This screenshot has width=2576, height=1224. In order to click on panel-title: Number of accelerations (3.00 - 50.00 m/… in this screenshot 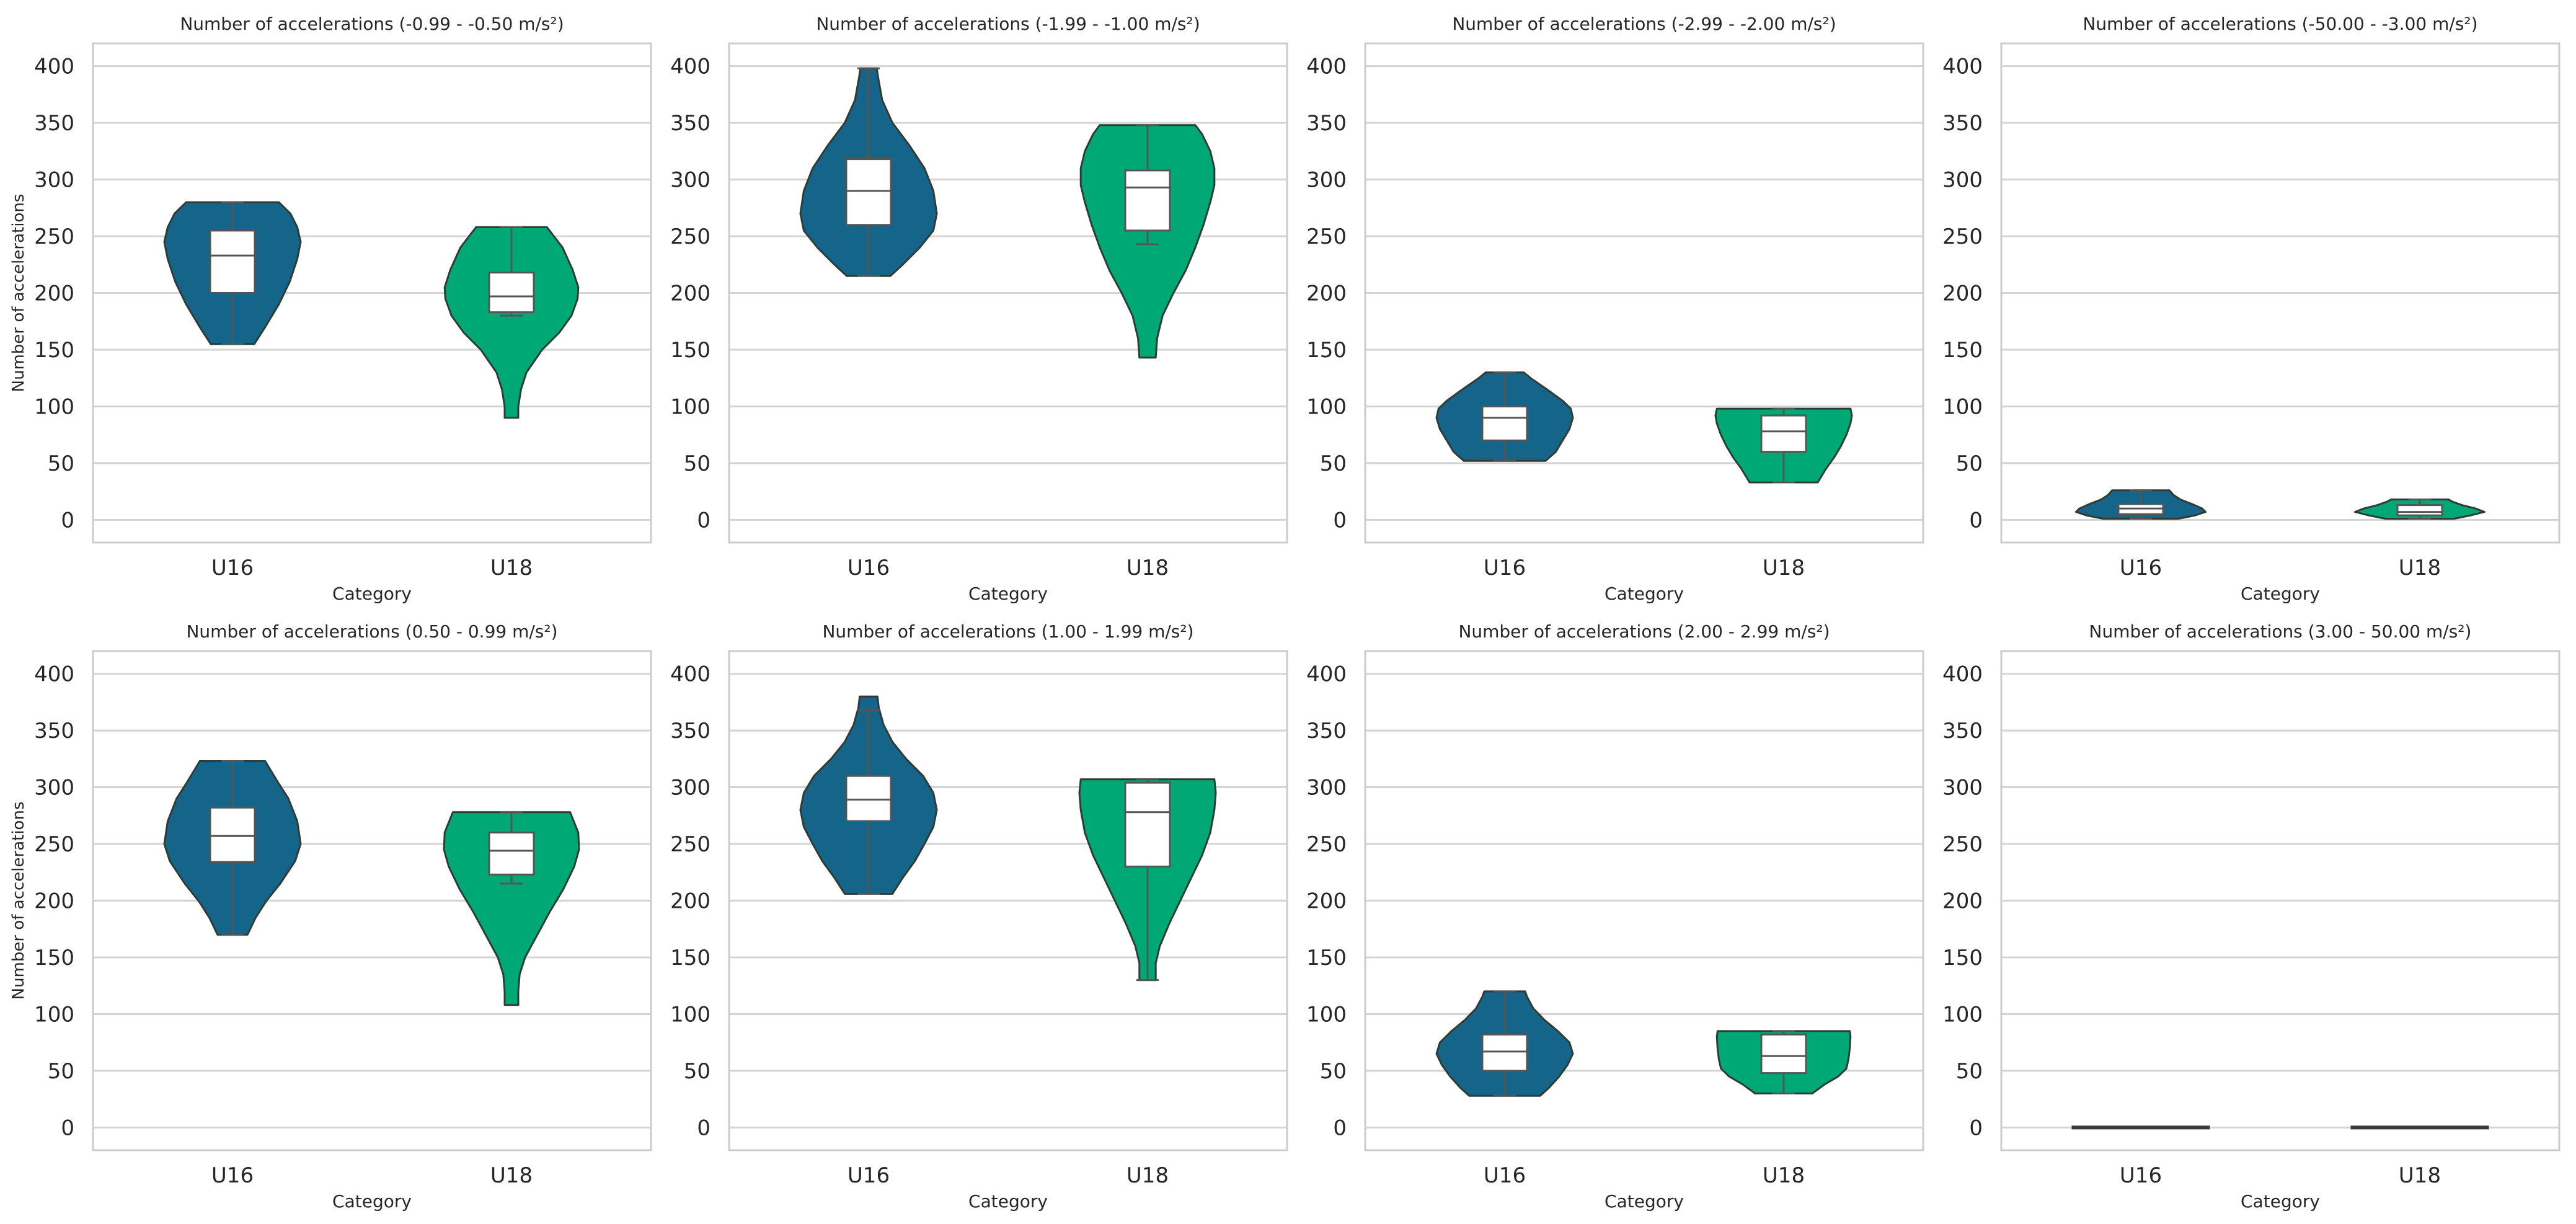, I will do `click(2280, 631)`.